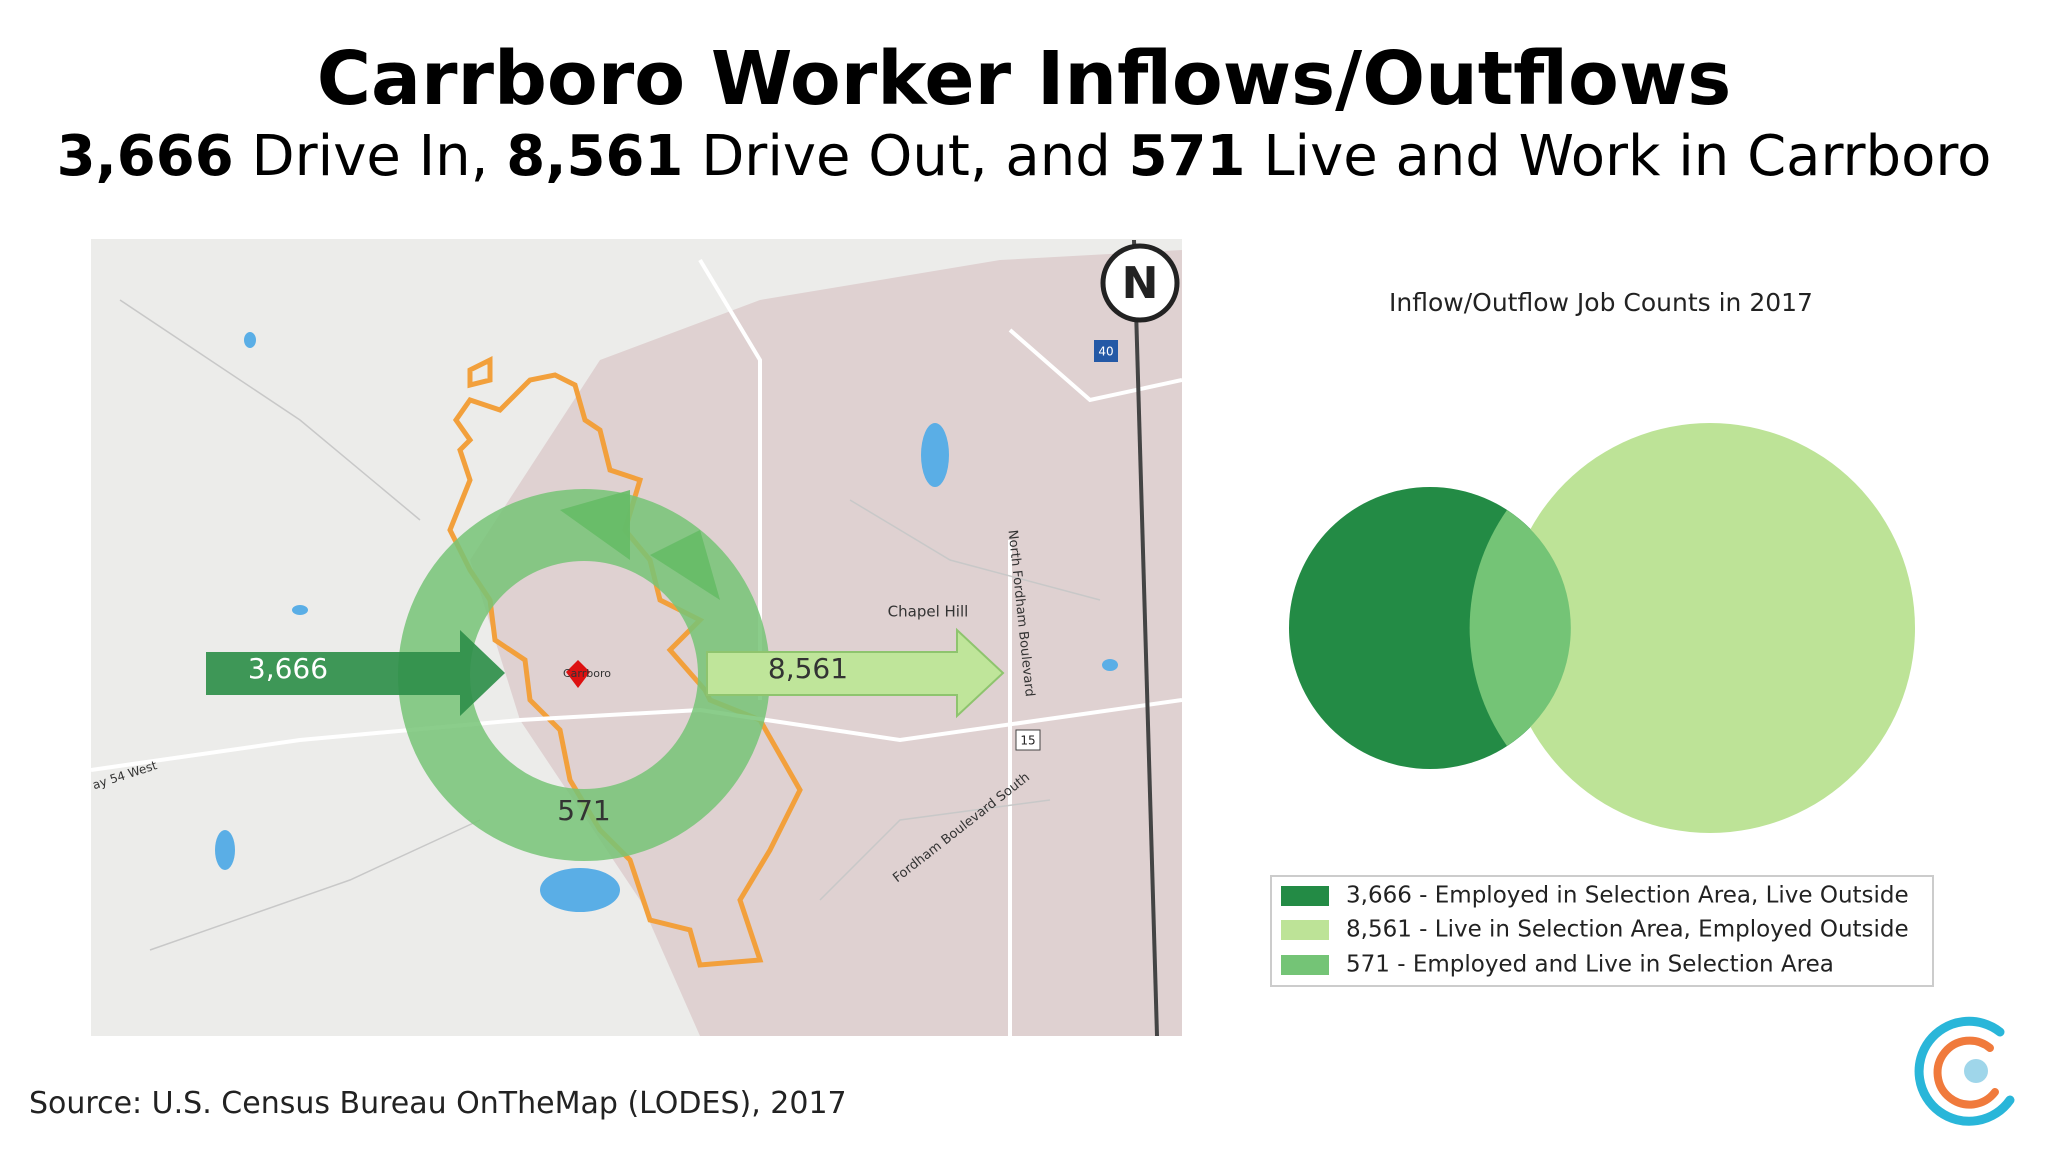  What do you see at coordinates (1187, 156) in the screenshot?
I see `subtitle-number: 571` at bounding box center [1187, 156].